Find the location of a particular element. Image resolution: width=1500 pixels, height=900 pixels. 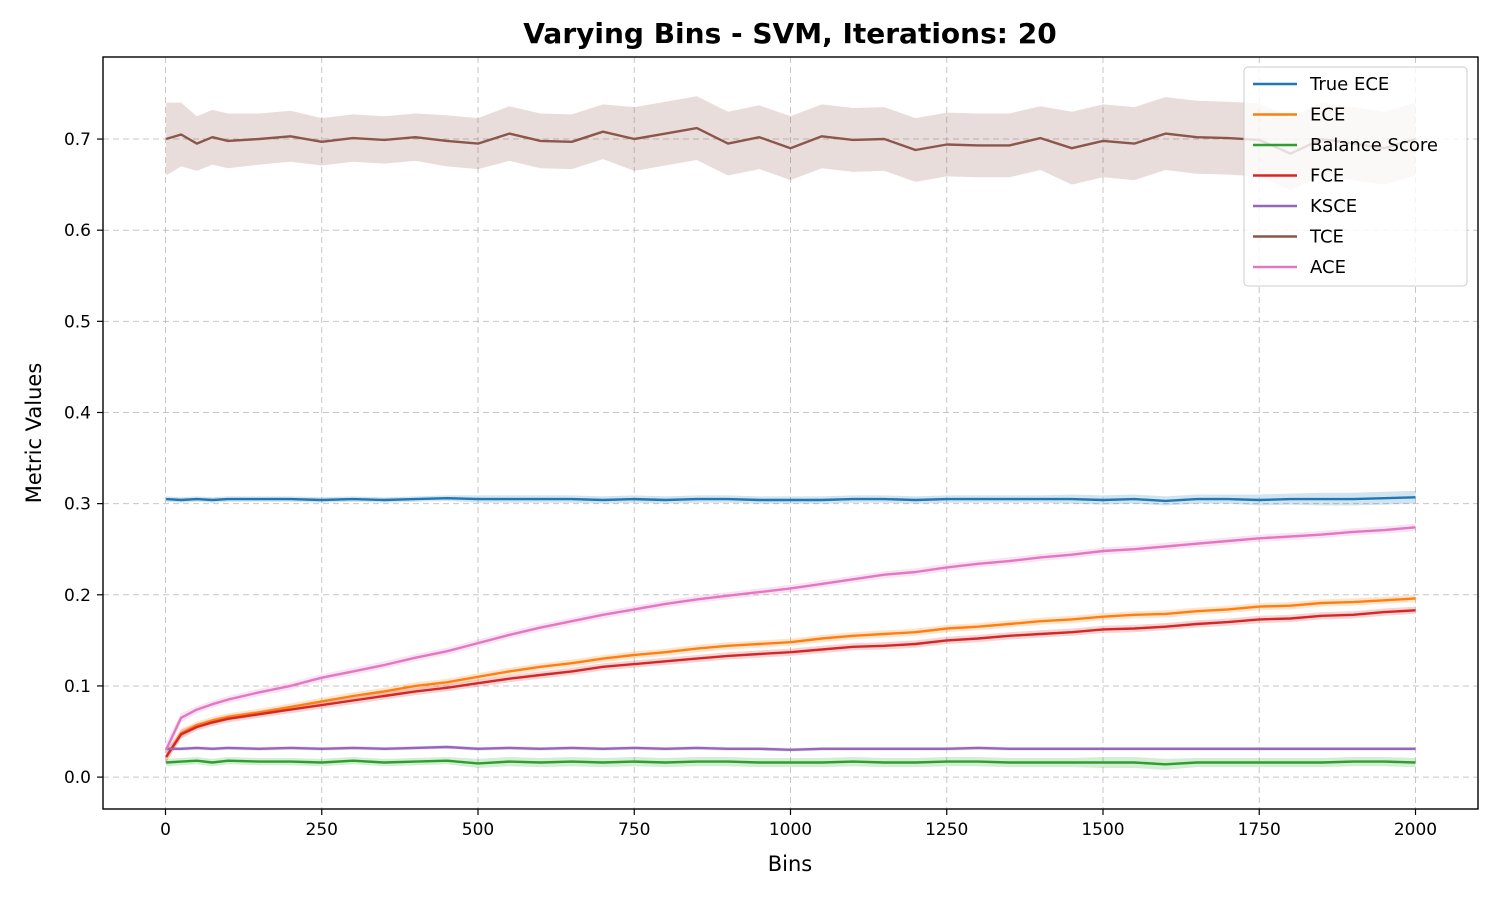

x-tick-label: 1500 is located at coordinates (1102, 830).